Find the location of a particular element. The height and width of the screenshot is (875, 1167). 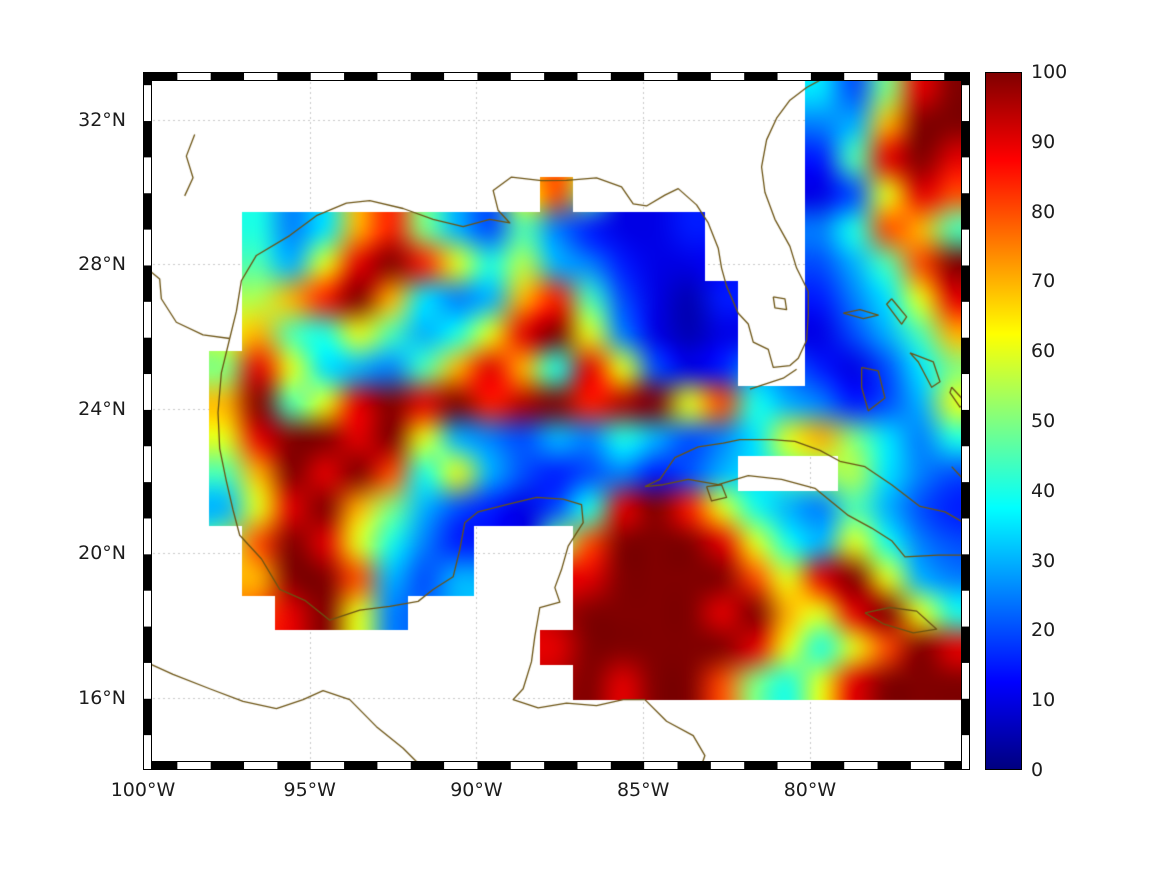

colorbar is located at coordinates (1003, 421).